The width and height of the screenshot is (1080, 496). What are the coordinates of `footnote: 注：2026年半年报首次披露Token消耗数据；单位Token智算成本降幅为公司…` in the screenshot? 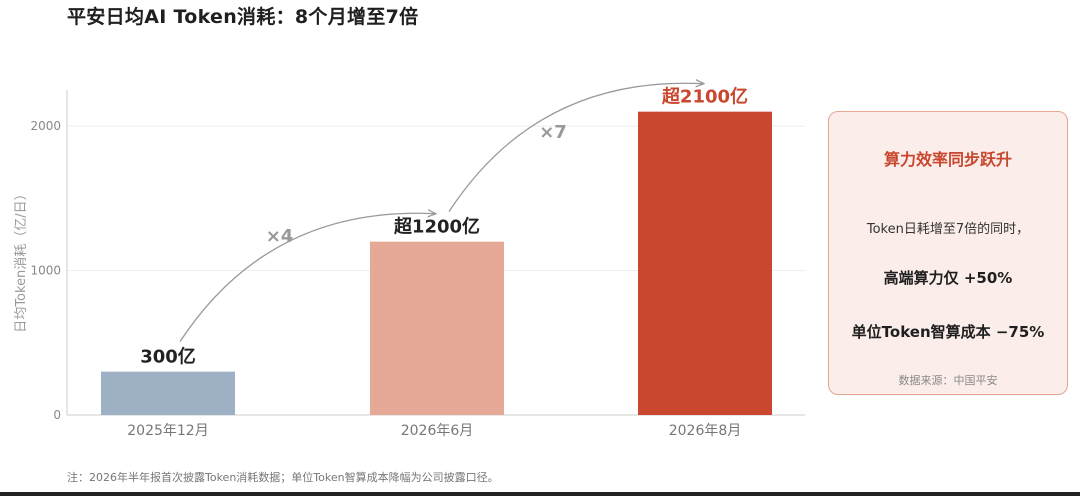 It's located at (283, 477).